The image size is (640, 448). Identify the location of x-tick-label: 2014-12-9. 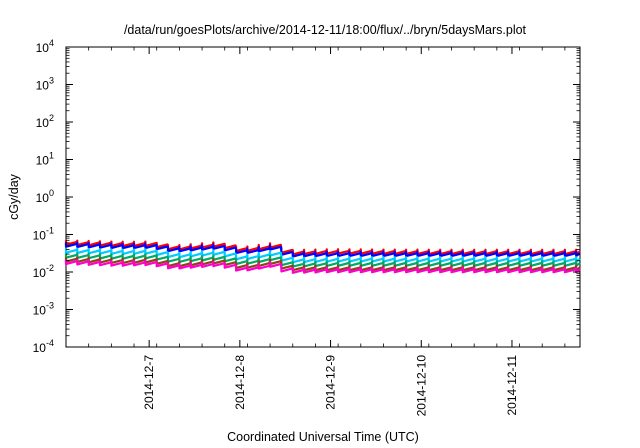
(331, 382).